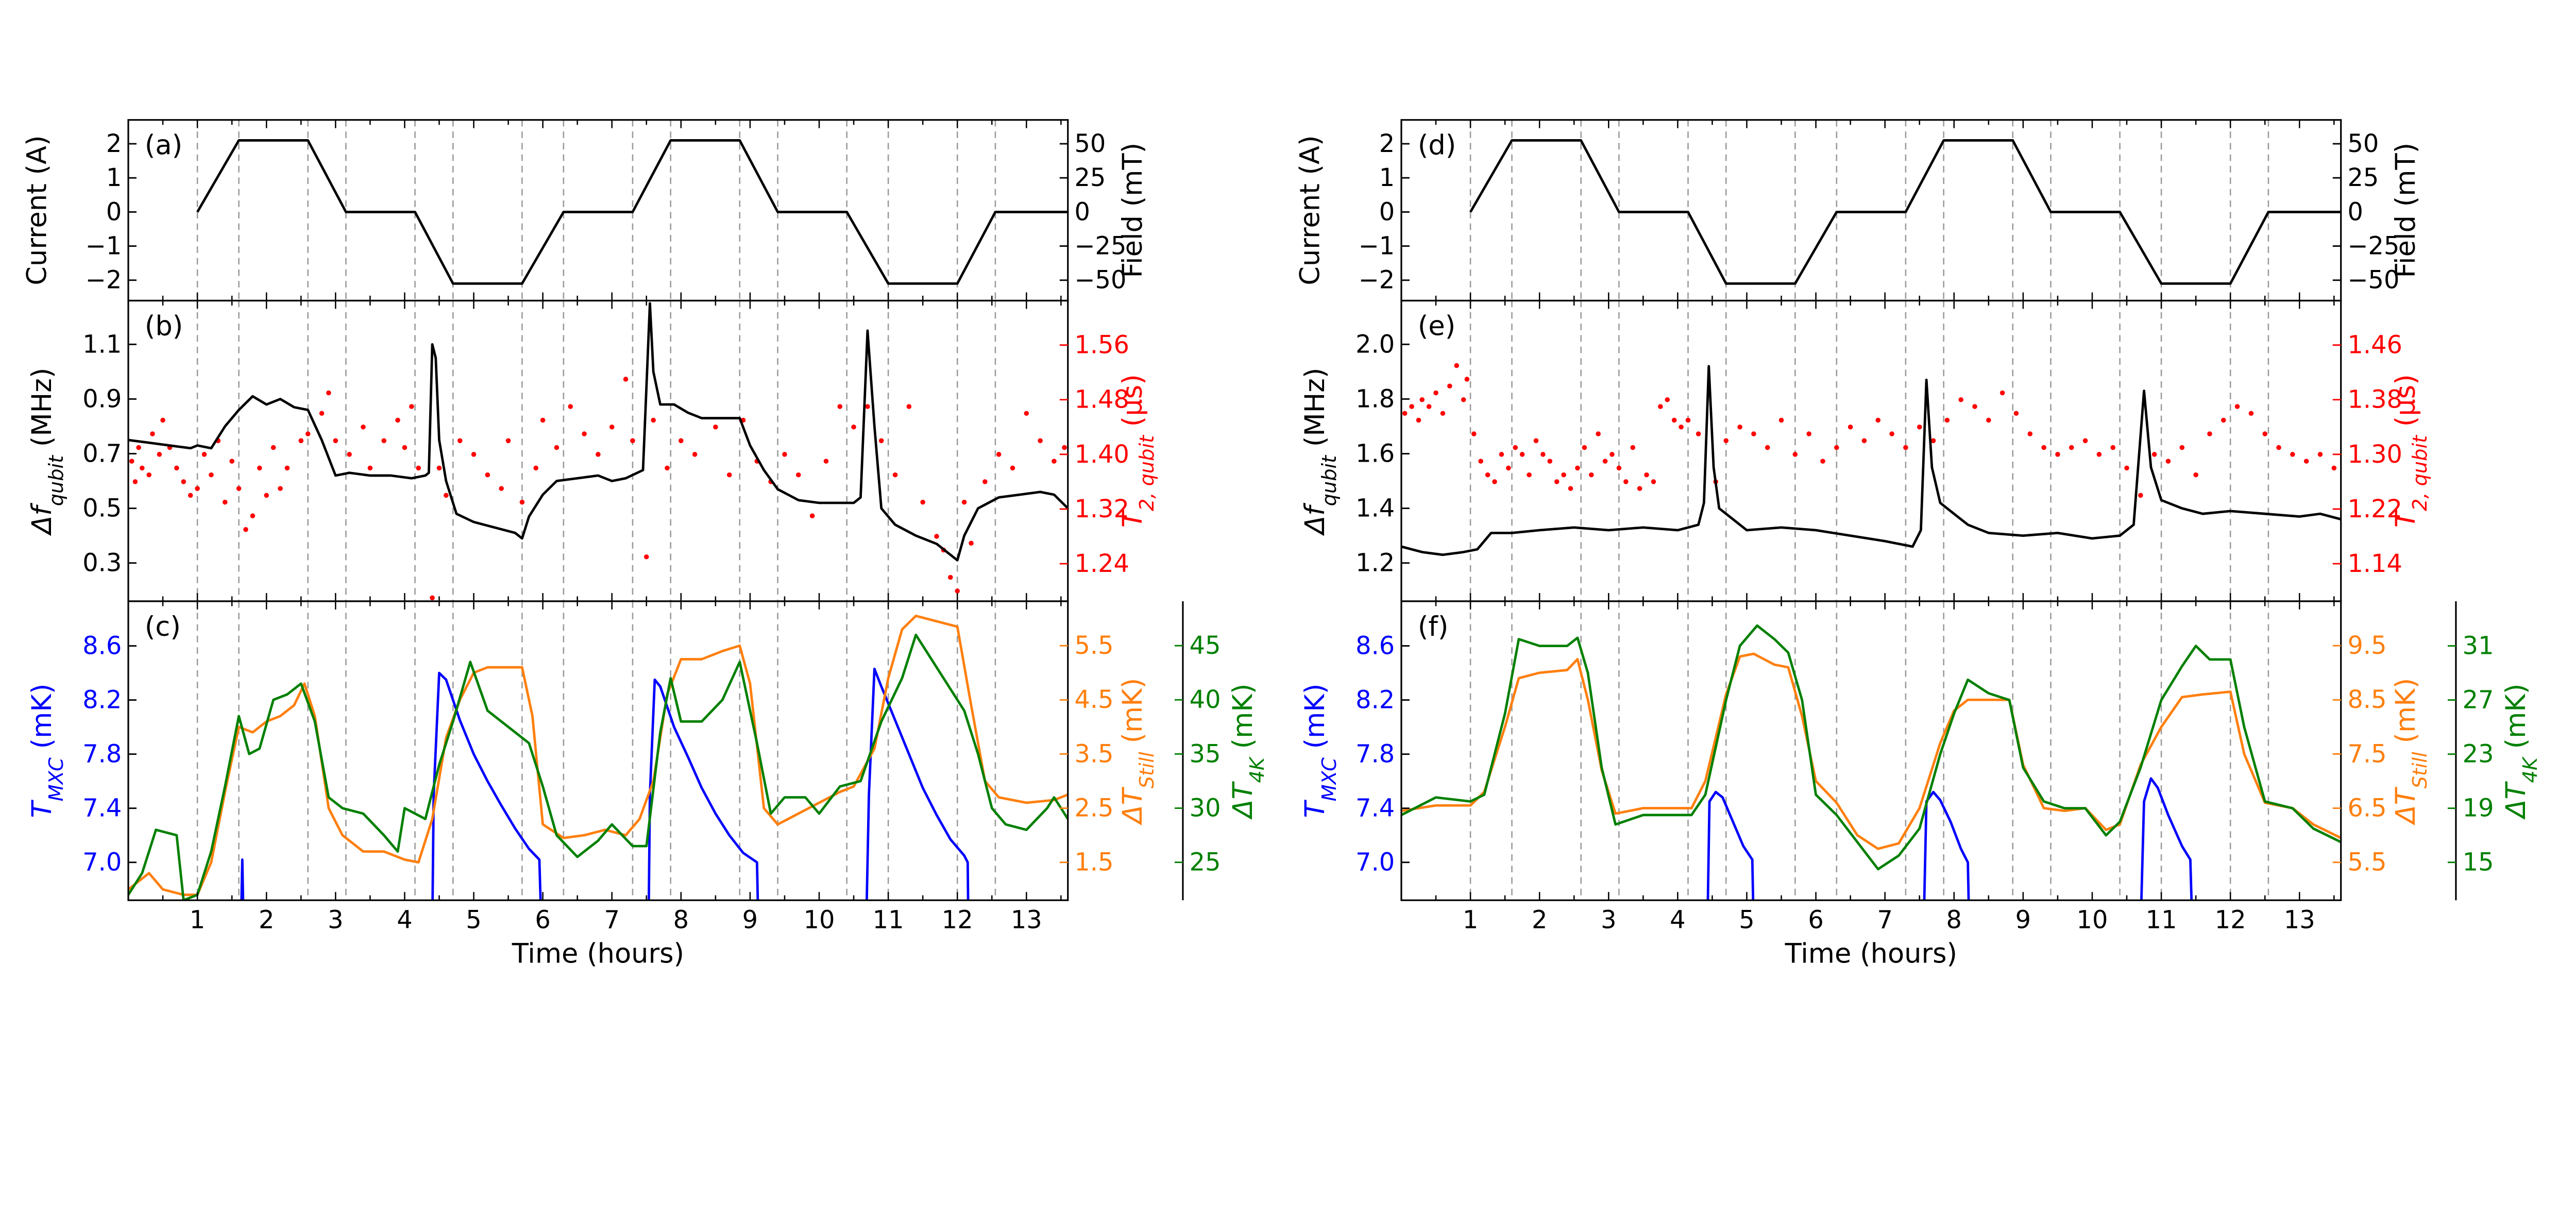 The height and width of the screenshot is (1217, 2576). I want to click on y-tick-label: 31, so click(2479, 647).